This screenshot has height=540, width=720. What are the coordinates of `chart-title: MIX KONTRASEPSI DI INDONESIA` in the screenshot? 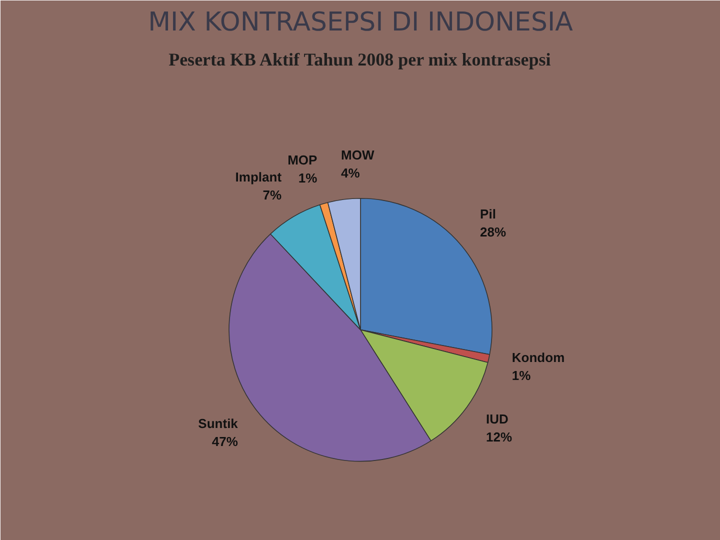 It's located at (361, 23).